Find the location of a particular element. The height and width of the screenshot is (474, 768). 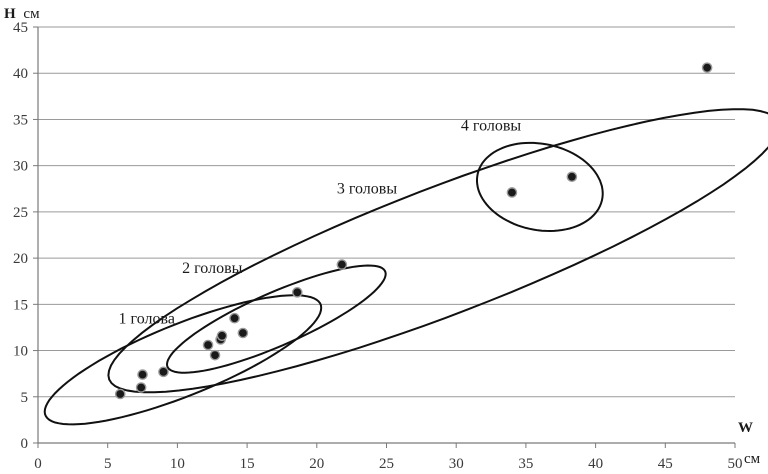

y-tick-label: 5 is located at coordinates (25, 398).